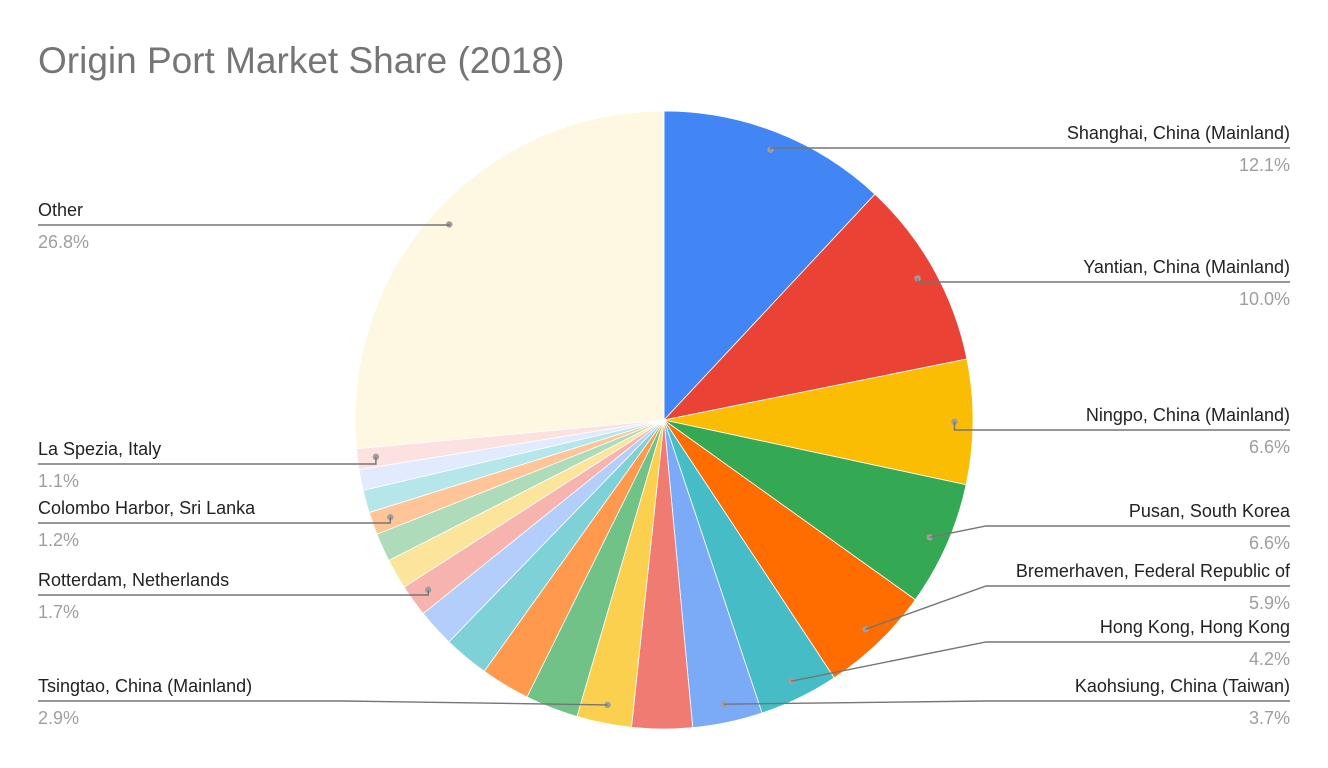 The image size is (1328, 768). What do you see at coordinates (301, 60) in the screenshot?
I see `chart-title: Origin Port Market Share (2018)` at bounding box center [301, 60].